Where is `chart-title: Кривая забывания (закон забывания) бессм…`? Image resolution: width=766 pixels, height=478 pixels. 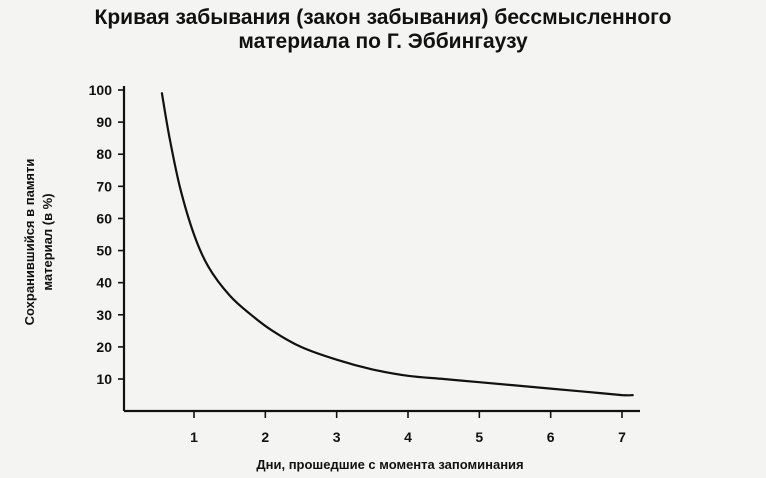
chart-title: Кривая забывания (закон забывания) бессм… is located at coordinates (383, 30).